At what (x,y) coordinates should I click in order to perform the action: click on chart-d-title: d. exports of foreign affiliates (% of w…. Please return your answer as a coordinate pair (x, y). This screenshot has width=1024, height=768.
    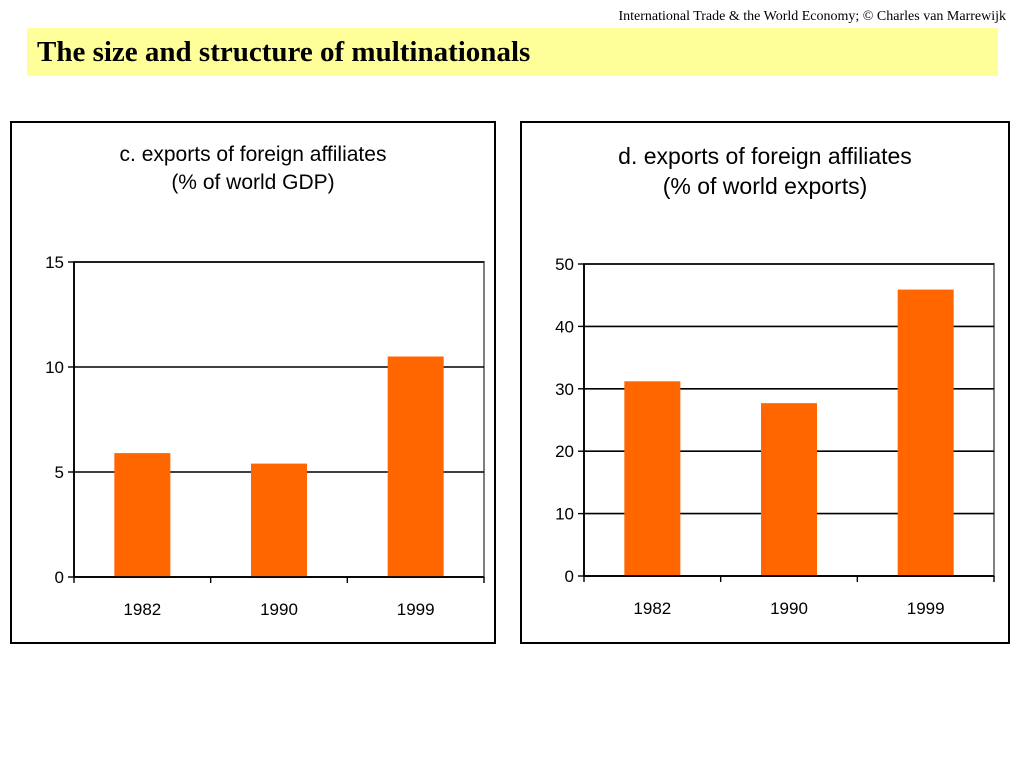
    Looking at the image, I should click on (765, 171).